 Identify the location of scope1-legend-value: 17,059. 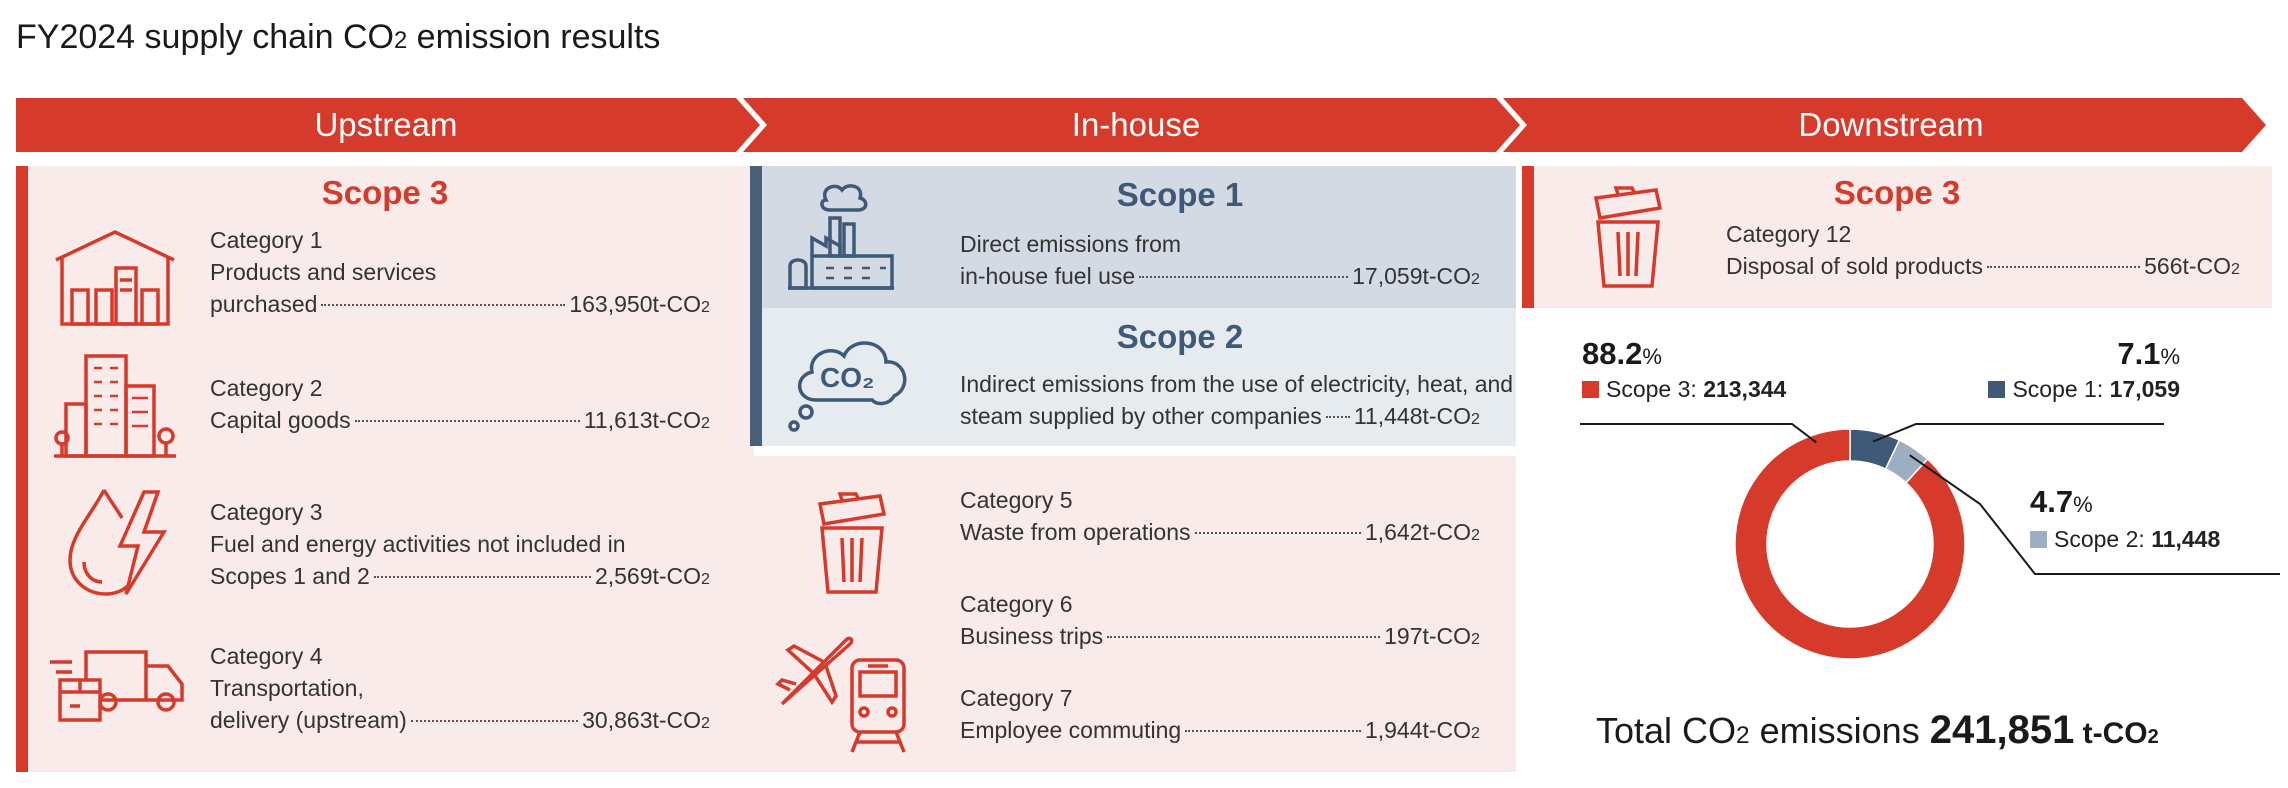
(2144, 389).